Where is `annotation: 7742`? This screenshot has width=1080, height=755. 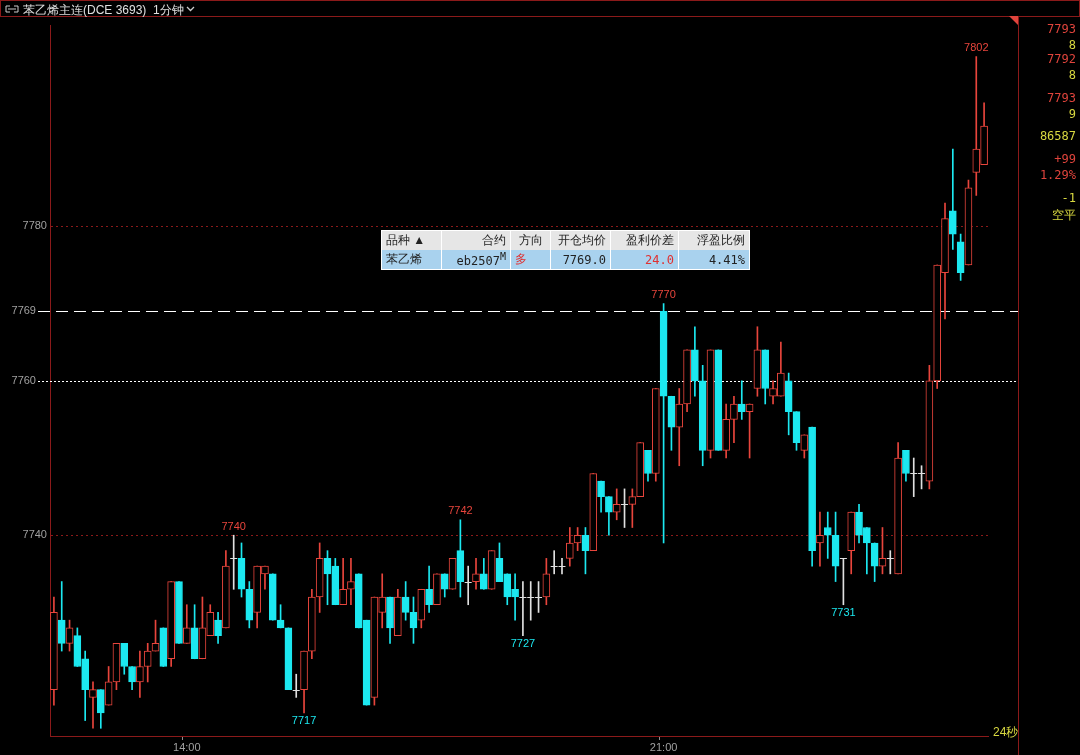 annotation: 7742 is located at coordinates (460, 510).